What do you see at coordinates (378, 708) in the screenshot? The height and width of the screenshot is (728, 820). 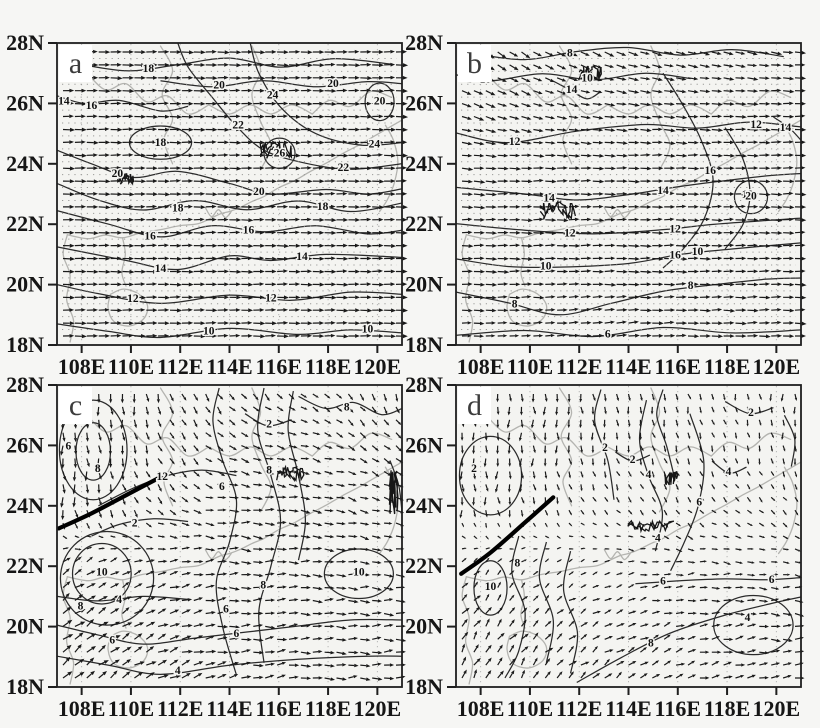 I see `x-tick-label: 120E` at bounding box center [378, 708].